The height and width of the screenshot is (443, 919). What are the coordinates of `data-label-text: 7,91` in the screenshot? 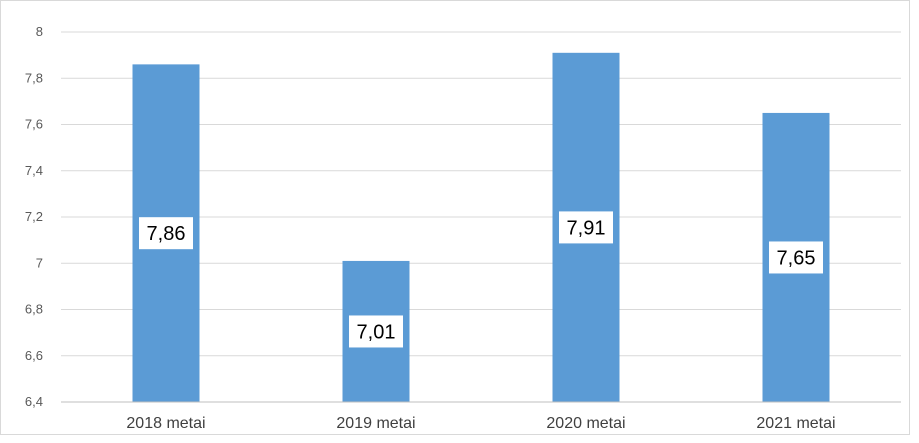 It's located at (586, 228).